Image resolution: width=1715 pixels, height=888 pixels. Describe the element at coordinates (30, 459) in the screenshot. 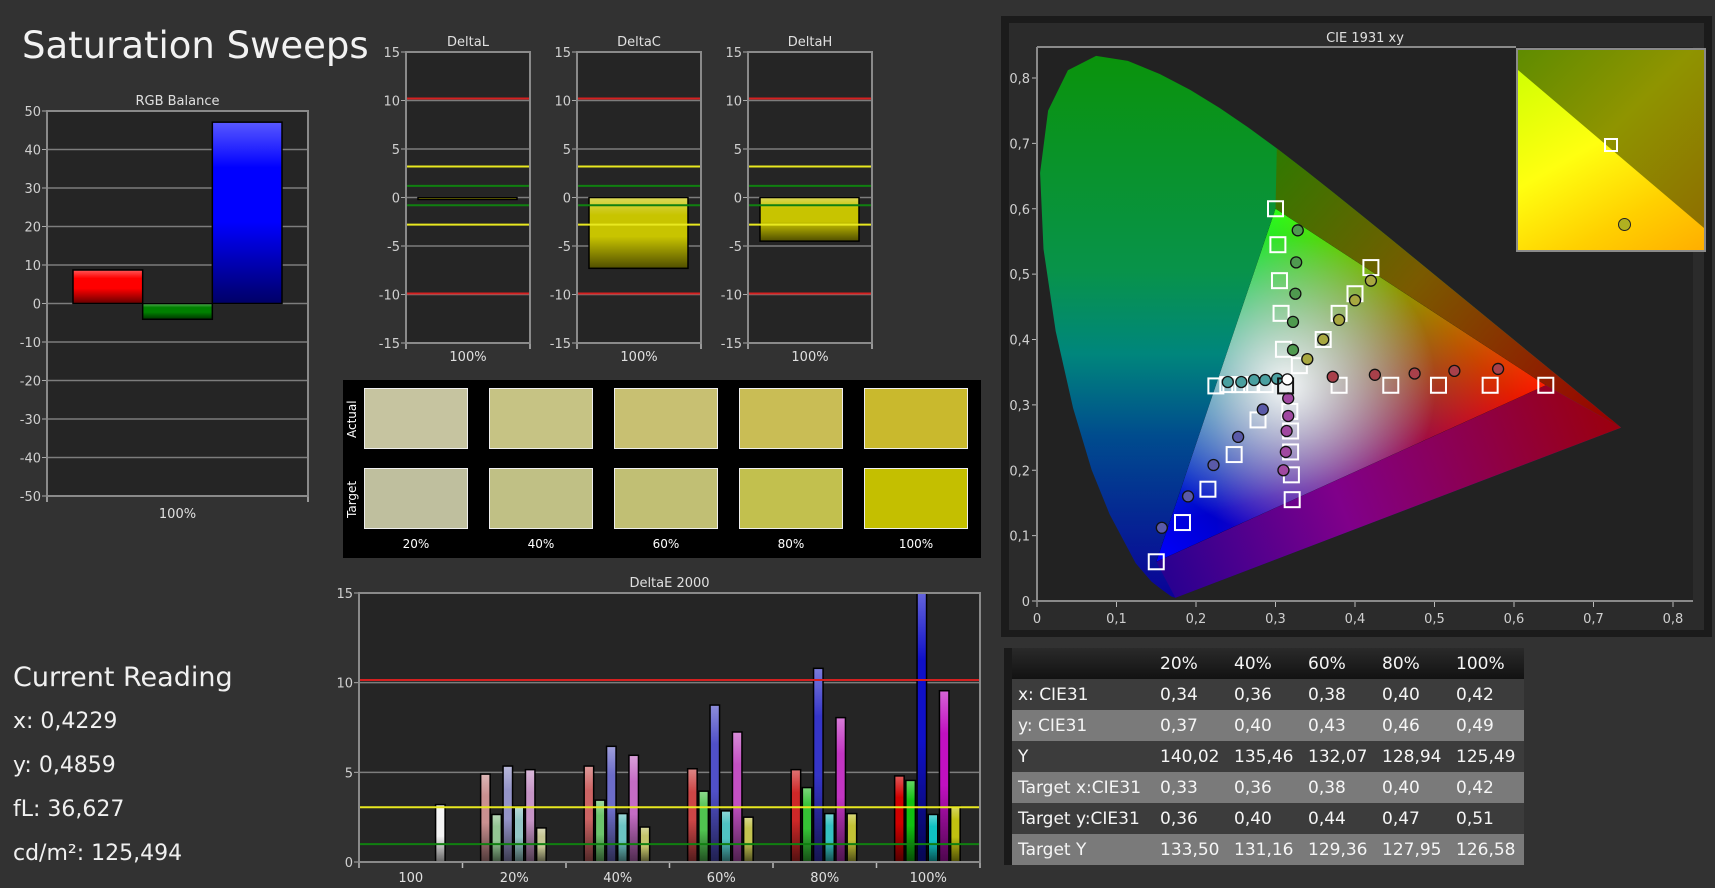

I see `y-tick-label: -40` at that location.